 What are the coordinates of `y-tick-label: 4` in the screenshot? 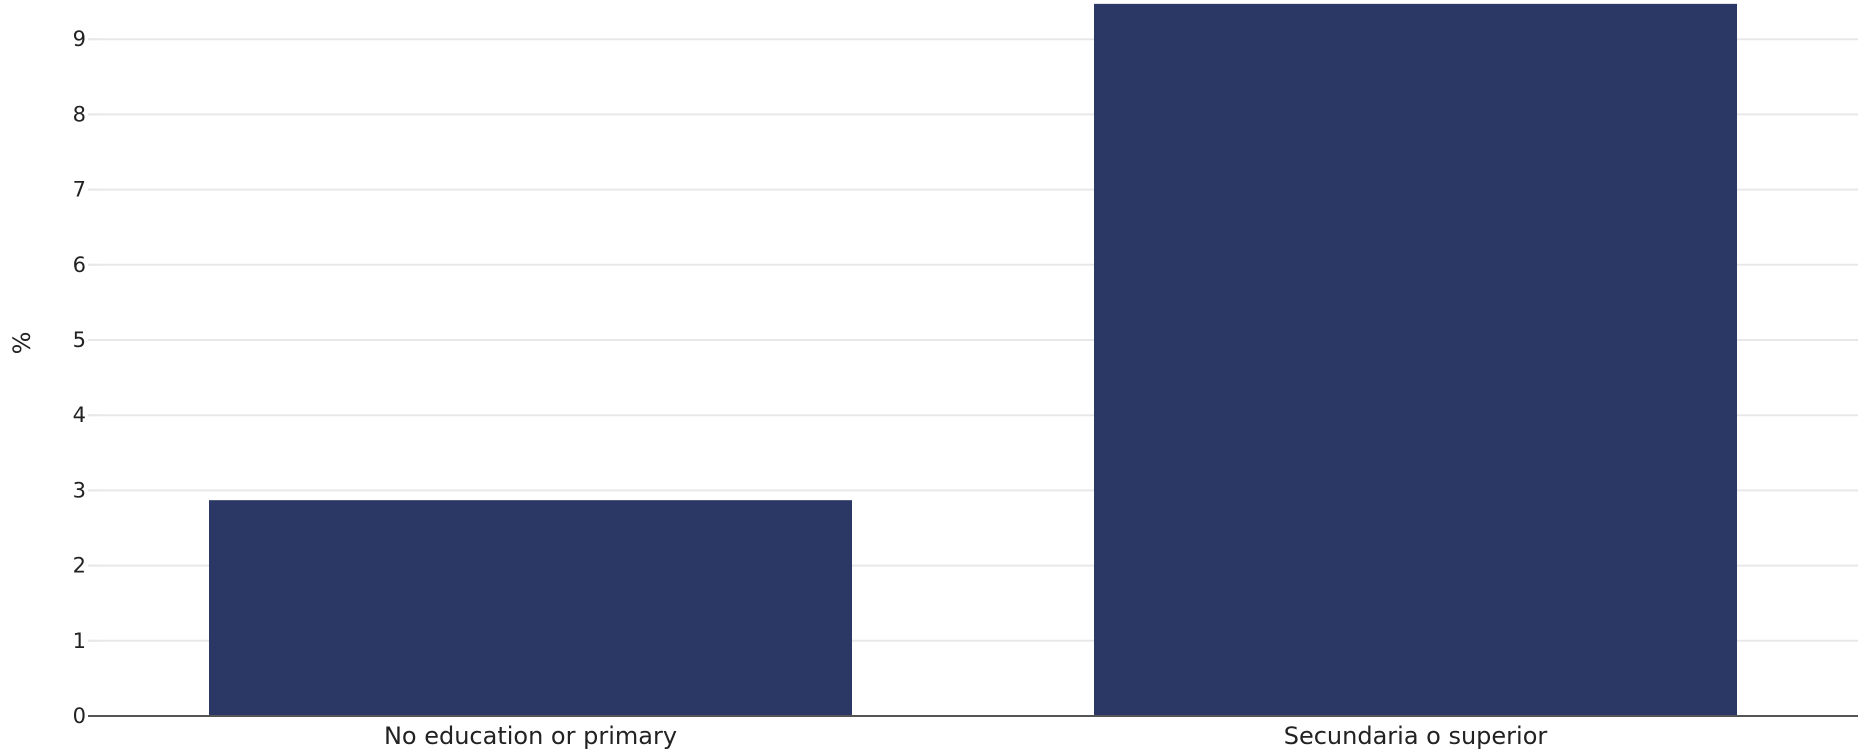 It's located at (79, 415).